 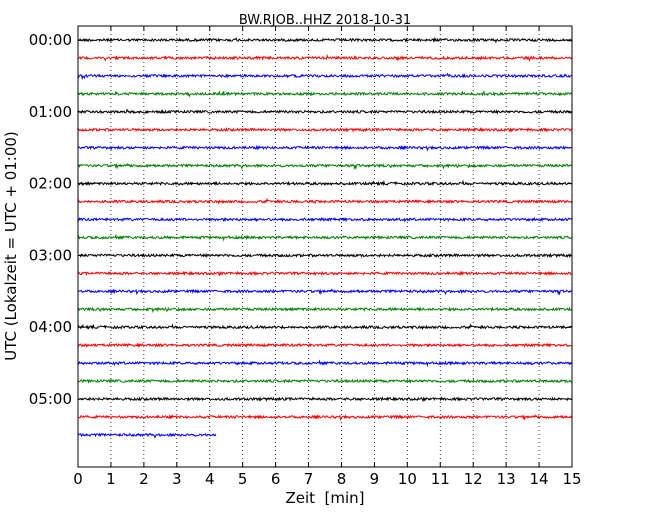 What do you see at coordinates (11, 246) in the screenshot?
I see `y-axis-label: UTC (Lokalzeit = UTC + 01:00)` at bounding box center [11, 246].